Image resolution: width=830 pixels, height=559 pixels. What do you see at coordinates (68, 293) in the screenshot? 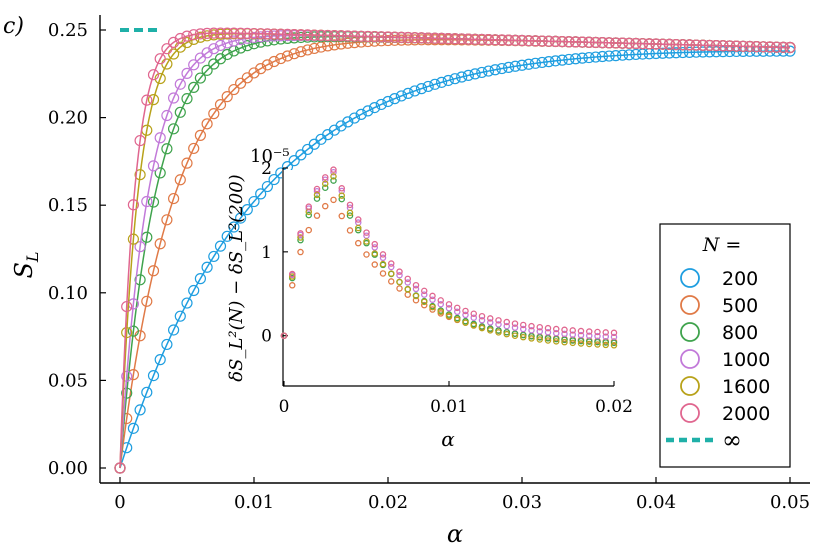
I see `y-tick-label: 0.10` at bounding box center [68, 293].